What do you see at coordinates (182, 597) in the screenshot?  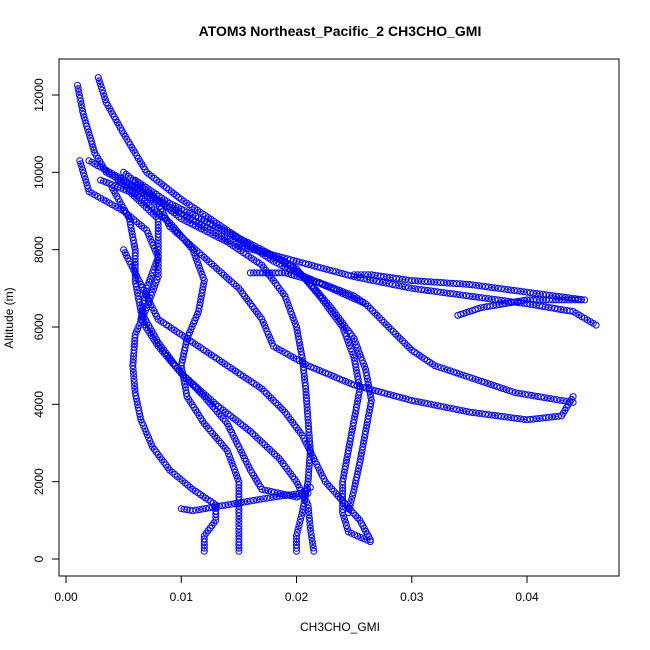 I see `x-tick-label: 0.01` at bounding box center [182, 597].